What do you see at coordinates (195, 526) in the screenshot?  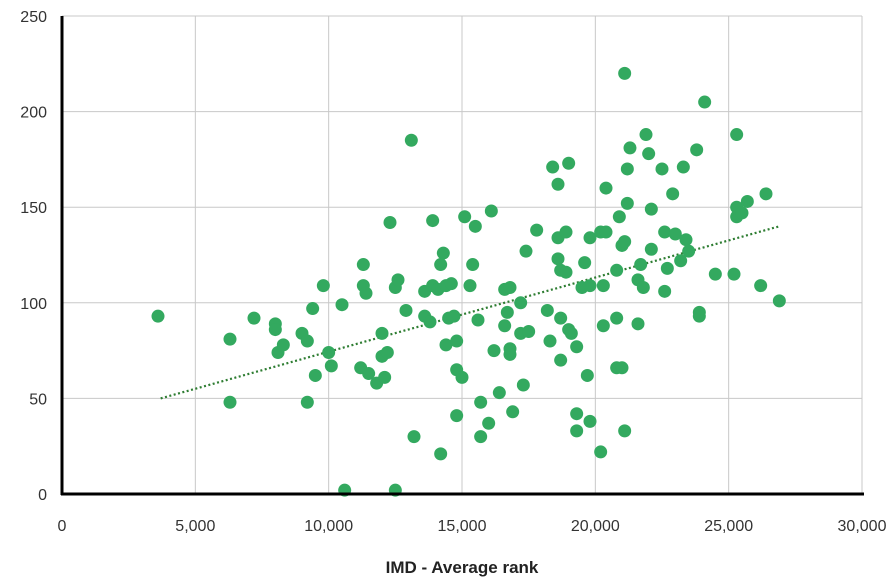 I see `x-tick-label: 5,000` at bounding box center [195, 526].